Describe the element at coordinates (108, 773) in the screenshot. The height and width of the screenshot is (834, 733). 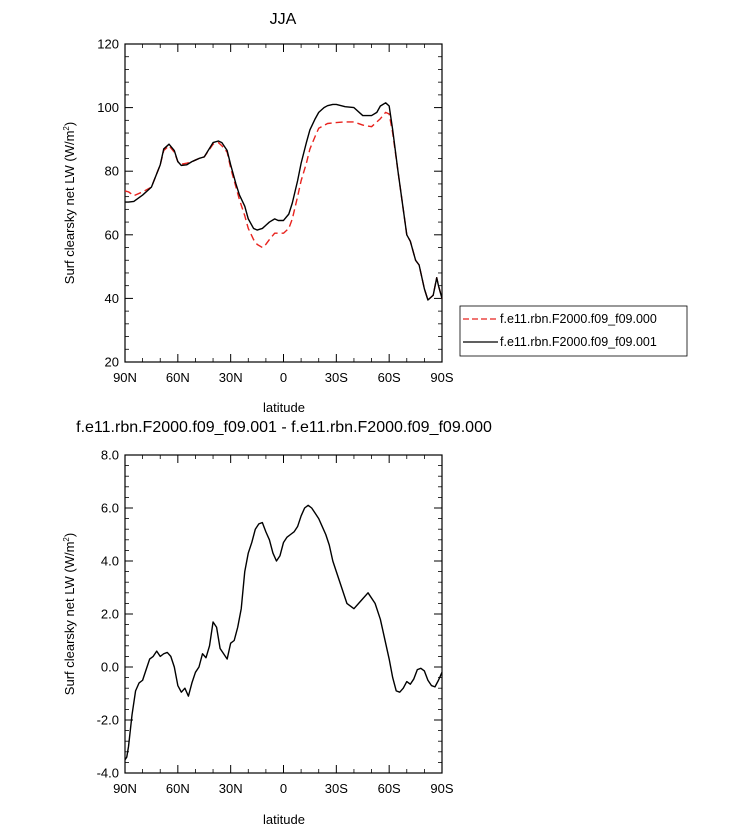
I see `bottom-y-tick-label: -4.0` at that location.